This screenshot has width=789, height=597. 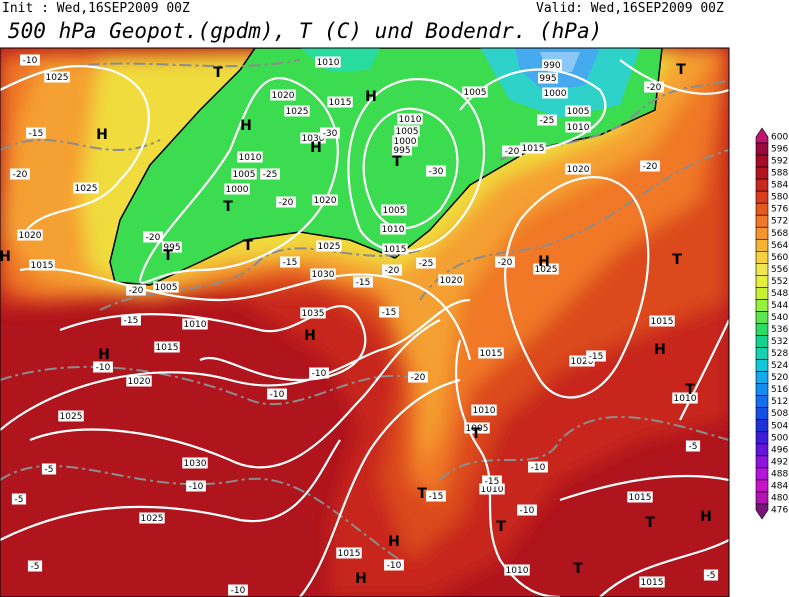 I want to click on colorbar-label: 532, so click(x=779, y=342).